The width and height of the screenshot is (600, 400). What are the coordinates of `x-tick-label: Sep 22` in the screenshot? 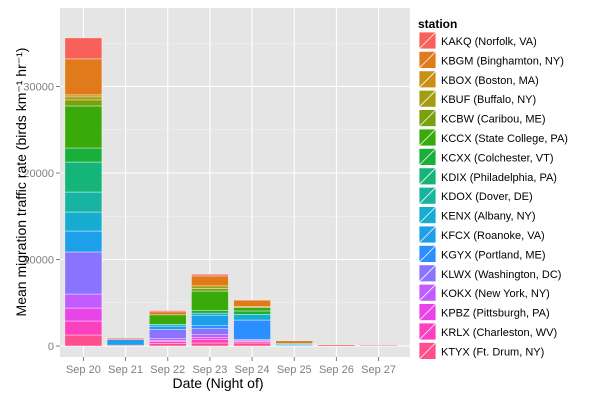 It's located at (167, 370).